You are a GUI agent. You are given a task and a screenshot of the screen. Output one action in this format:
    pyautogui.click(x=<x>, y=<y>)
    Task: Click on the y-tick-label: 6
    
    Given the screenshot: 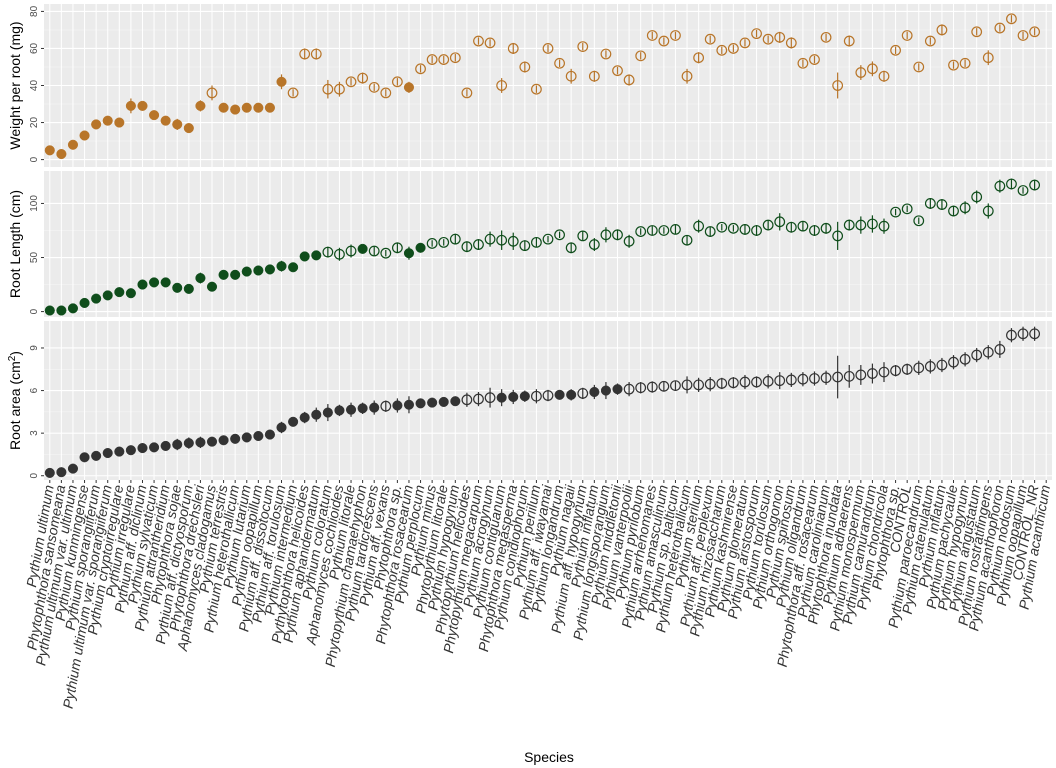 What is the action you would take?
    pyautogui.click(x=34, y=390)
    